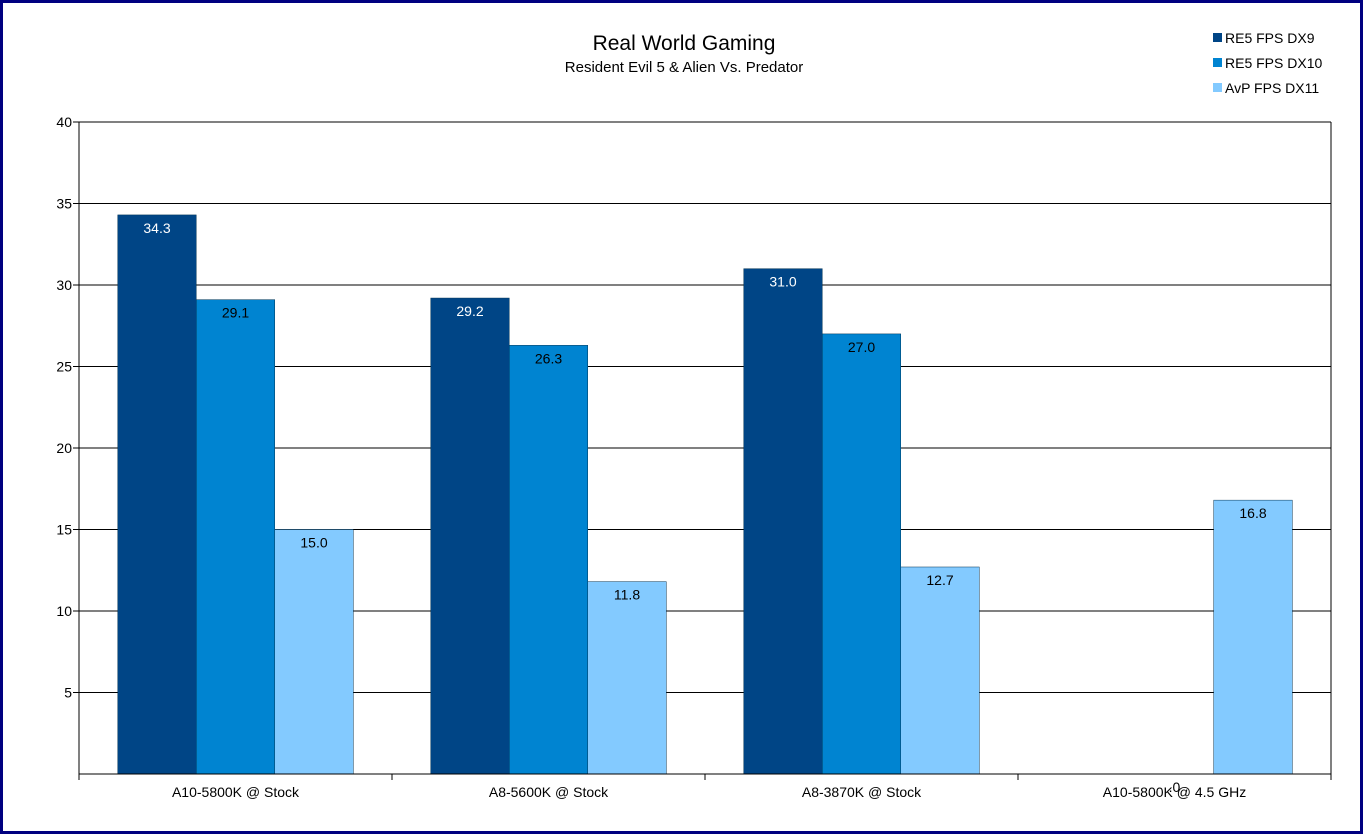 Image resolution: width=1363 pixels, height=837 pixels. Describe the element at coordinates (64, 611) in the screenshot. I see `y-tick-label: 10` at that location.